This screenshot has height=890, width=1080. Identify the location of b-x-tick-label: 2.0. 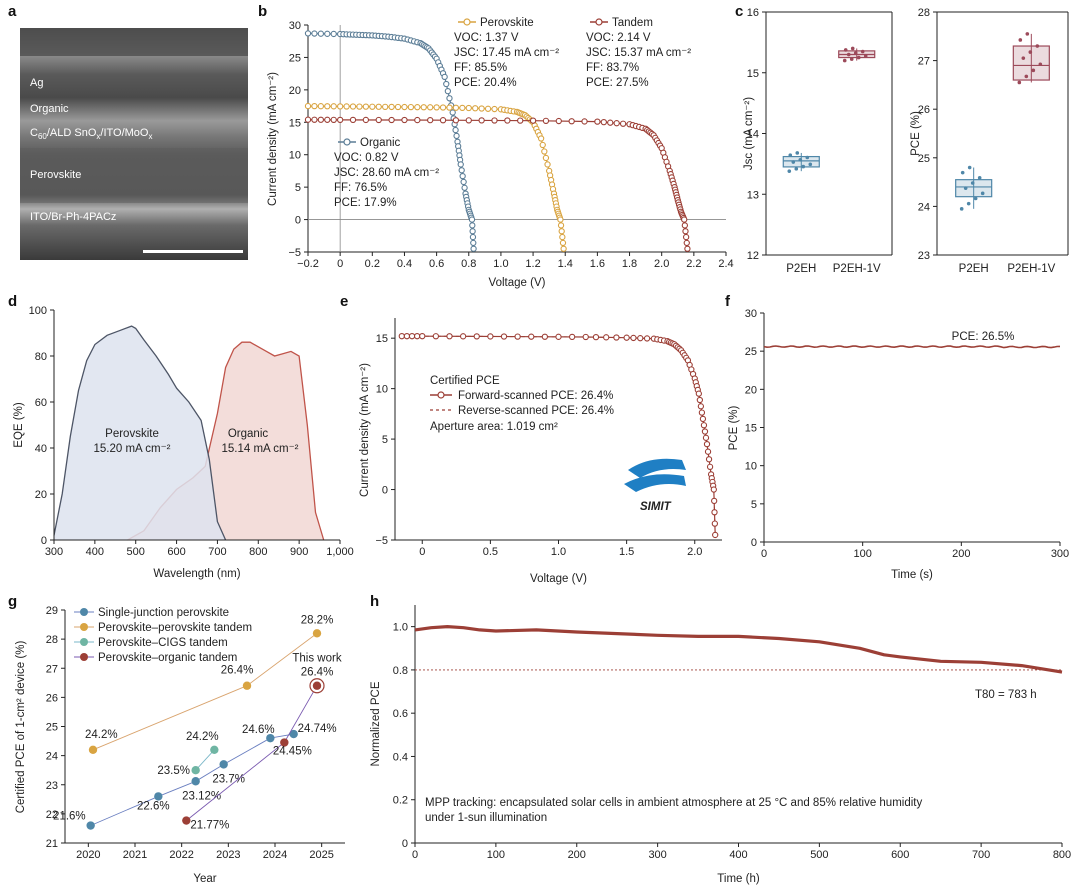
(661, 264).